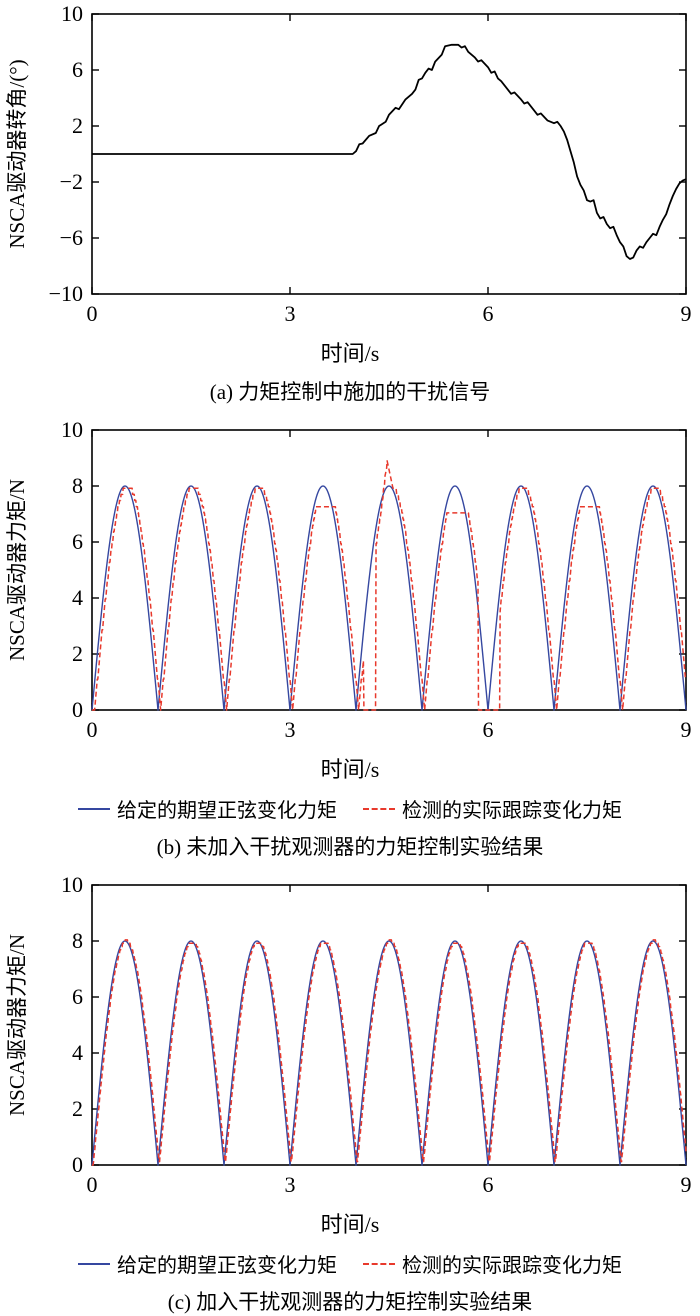 Image resolution: width=700 pixels, height=1316 pixels. I want to click on svg-text: NSCA驱动器转角/(°), so click(17, 153).